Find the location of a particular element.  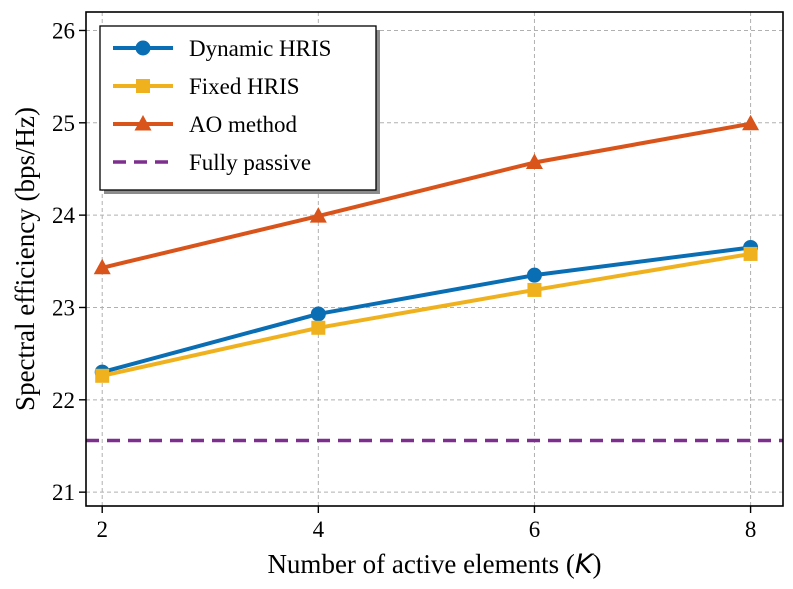

legend-label: Fully passive is located at coordinates (250, 162).